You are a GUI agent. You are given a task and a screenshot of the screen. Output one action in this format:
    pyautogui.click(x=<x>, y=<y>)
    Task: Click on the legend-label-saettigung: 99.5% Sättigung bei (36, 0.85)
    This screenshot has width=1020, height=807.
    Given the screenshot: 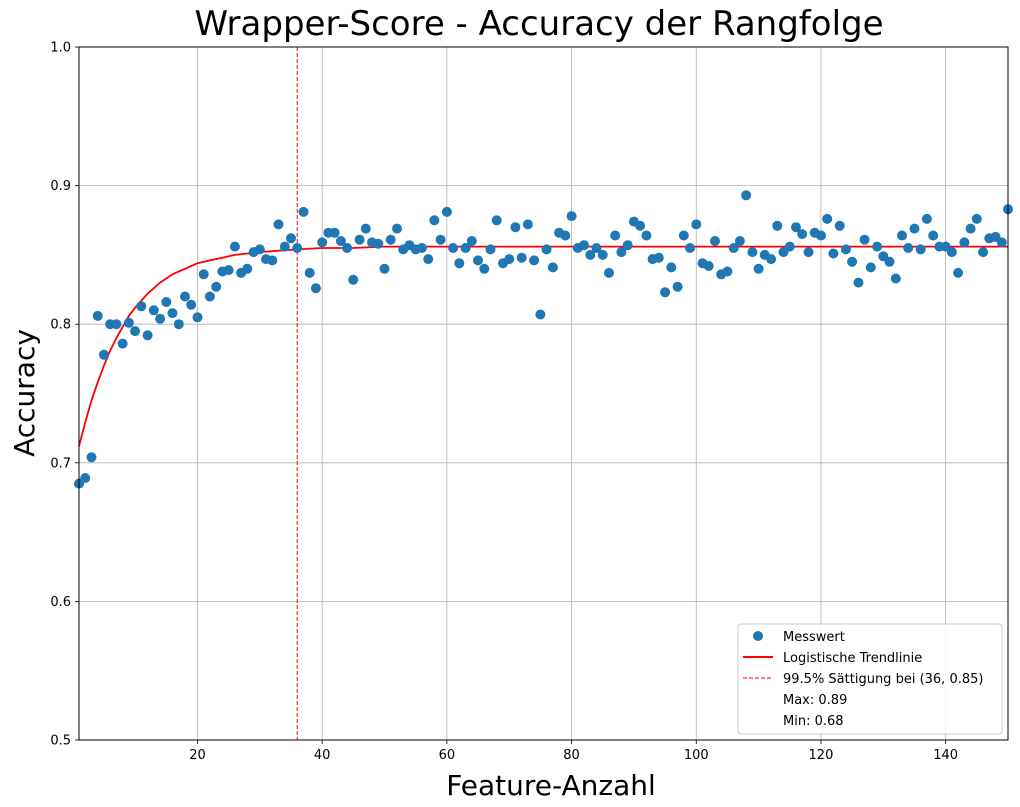 What is the action you would take?
    pyautogui.click(x=883, y=679)
    